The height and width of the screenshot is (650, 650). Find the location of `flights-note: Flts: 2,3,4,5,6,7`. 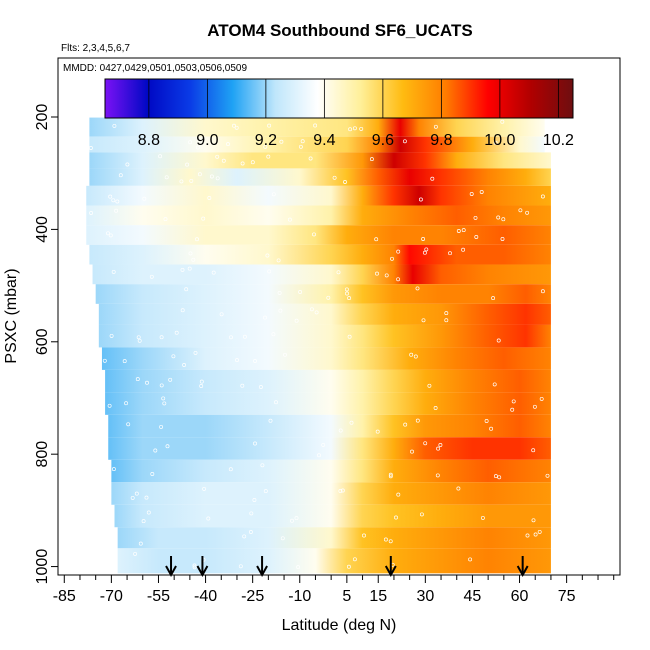

flights-note: Flts: 2,3,4,5,6,7 is located at coordinates (95, 48).